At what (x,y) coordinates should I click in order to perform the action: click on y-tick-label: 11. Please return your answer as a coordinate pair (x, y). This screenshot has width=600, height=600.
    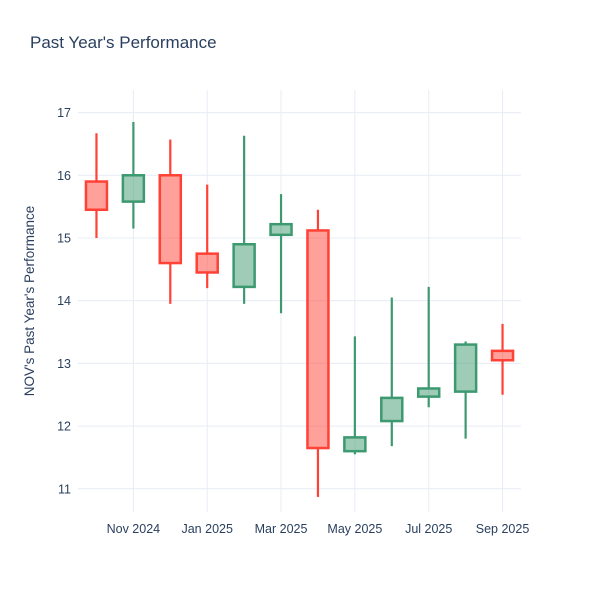
    Looking at the image, I should click on (64, 489).